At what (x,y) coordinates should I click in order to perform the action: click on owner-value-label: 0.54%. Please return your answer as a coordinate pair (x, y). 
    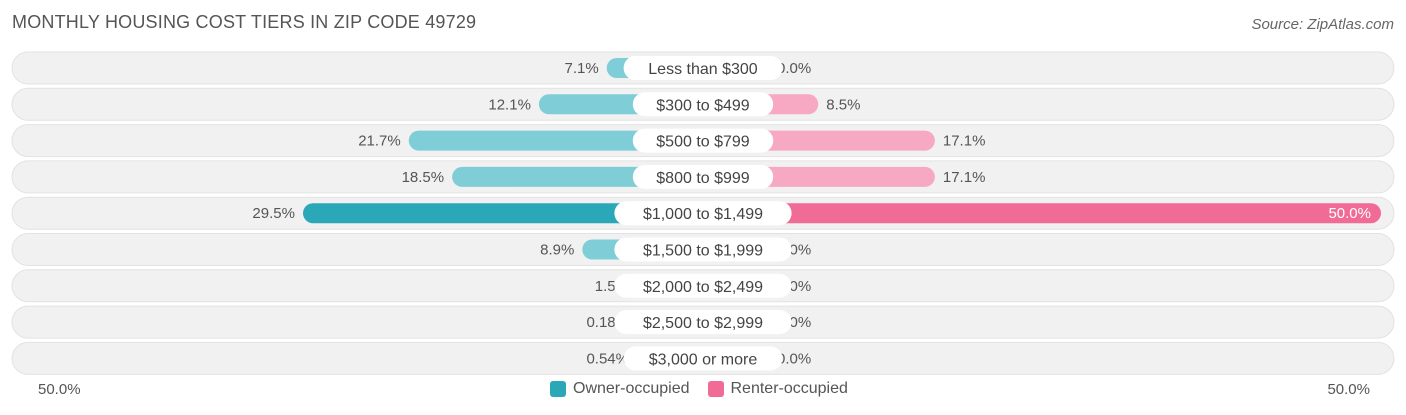
    Looking at the image, I should click on (607, 358).